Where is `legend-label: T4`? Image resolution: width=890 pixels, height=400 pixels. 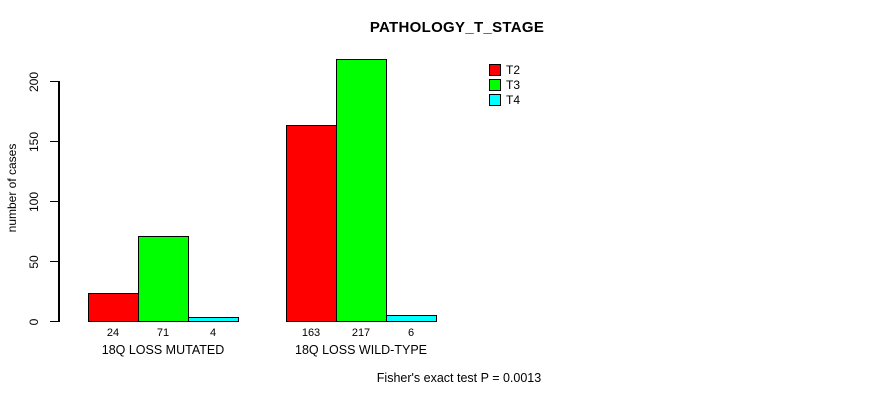
legend-label: T4 is located at coordinates (513, 99).